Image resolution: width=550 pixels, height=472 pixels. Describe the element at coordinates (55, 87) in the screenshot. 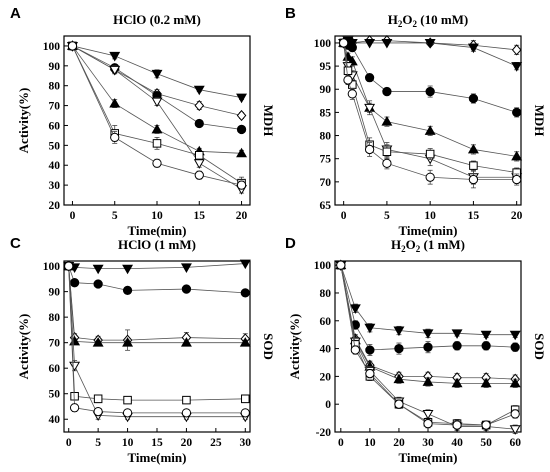

I see `y-tick-label-6: 80` at that location.